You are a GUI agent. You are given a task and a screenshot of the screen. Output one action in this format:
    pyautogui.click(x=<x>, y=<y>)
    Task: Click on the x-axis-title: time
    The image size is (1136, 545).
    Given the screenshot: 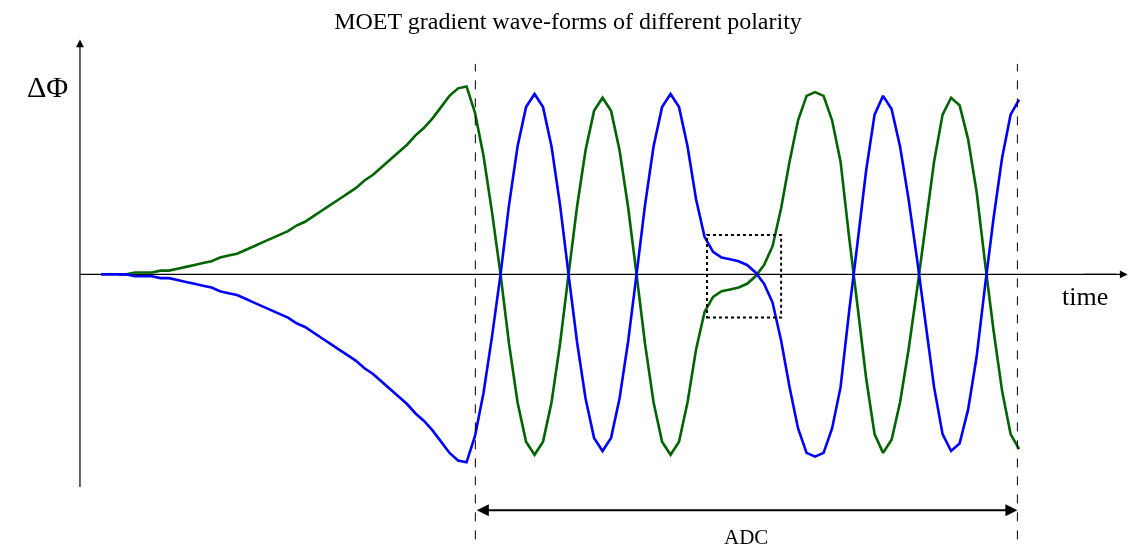 What is the action you would take?
    pyautogui.click(x=1085, y=296)
    